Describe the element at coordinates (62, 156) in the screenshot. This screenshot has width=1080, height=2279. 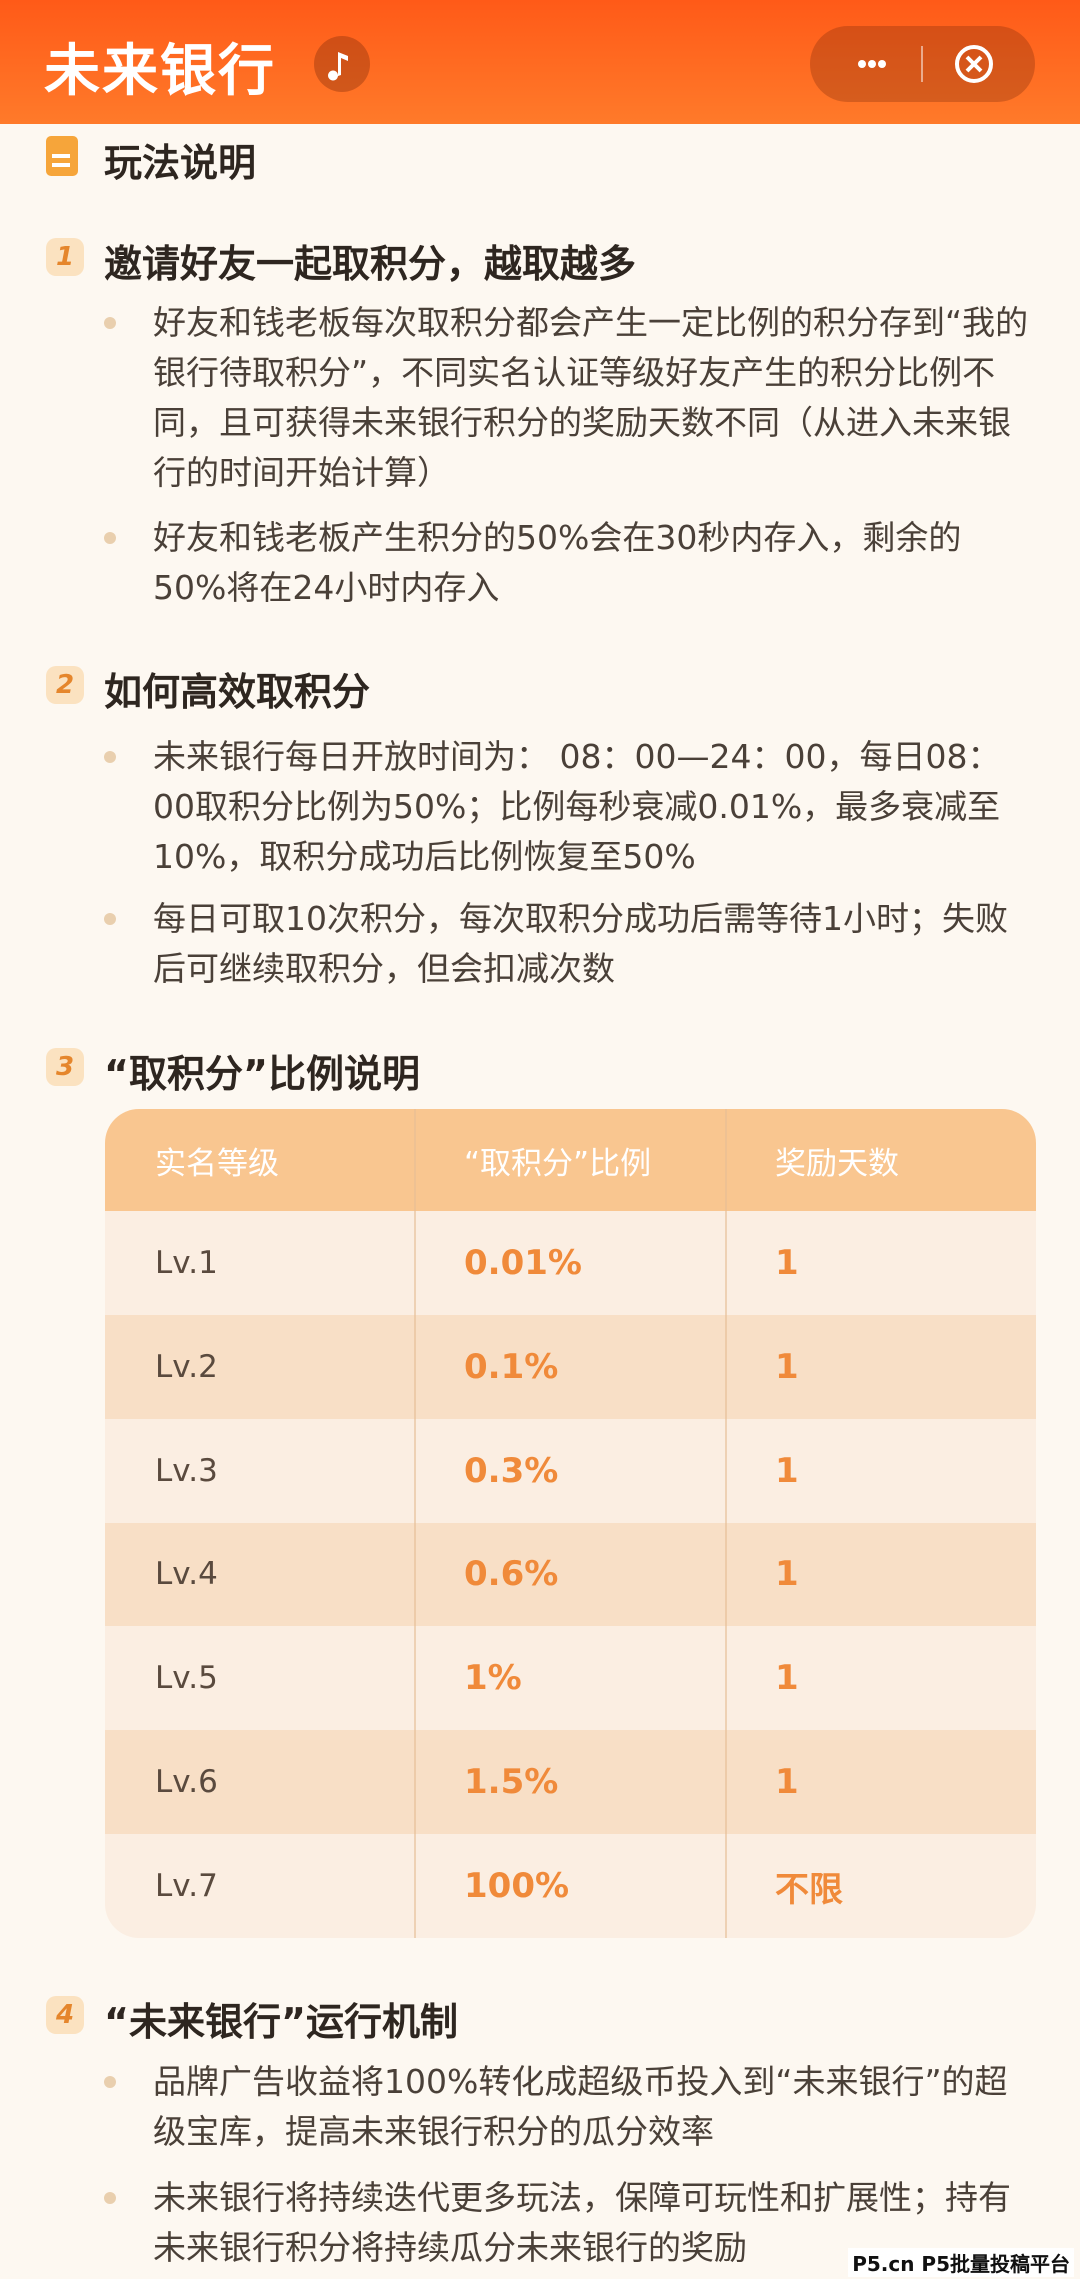
I see `book-icon` at that location.